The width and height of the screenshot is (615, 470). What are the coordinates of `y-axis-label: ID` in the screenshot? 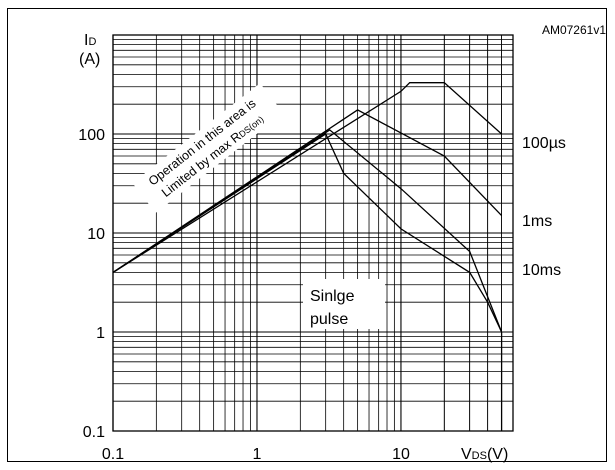 It's located at (90, 40).